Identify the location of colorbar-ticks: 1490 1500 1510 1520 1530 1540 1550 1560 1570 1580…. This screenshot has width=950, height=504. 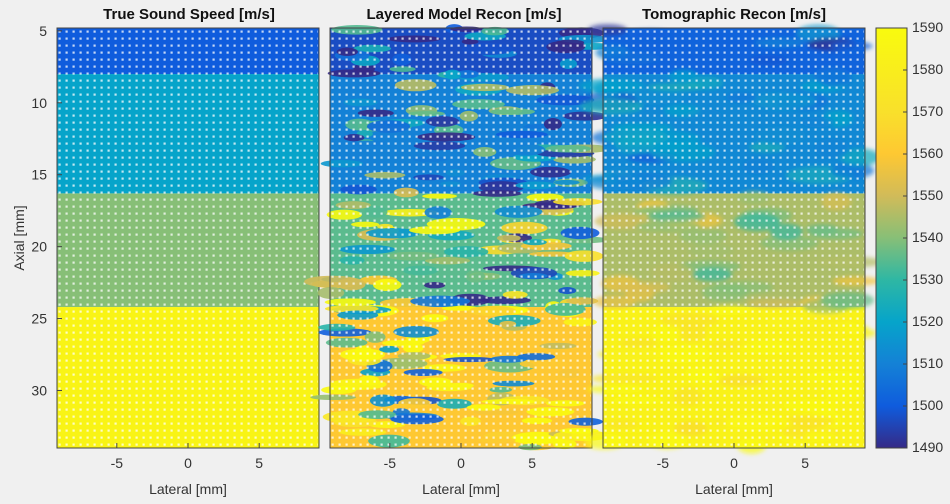
(923, 237).